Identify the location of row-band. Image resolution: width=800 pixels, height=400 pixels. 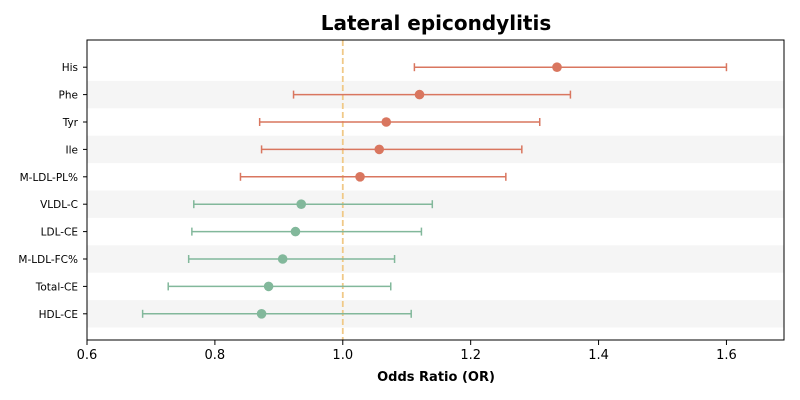
(435, 204).